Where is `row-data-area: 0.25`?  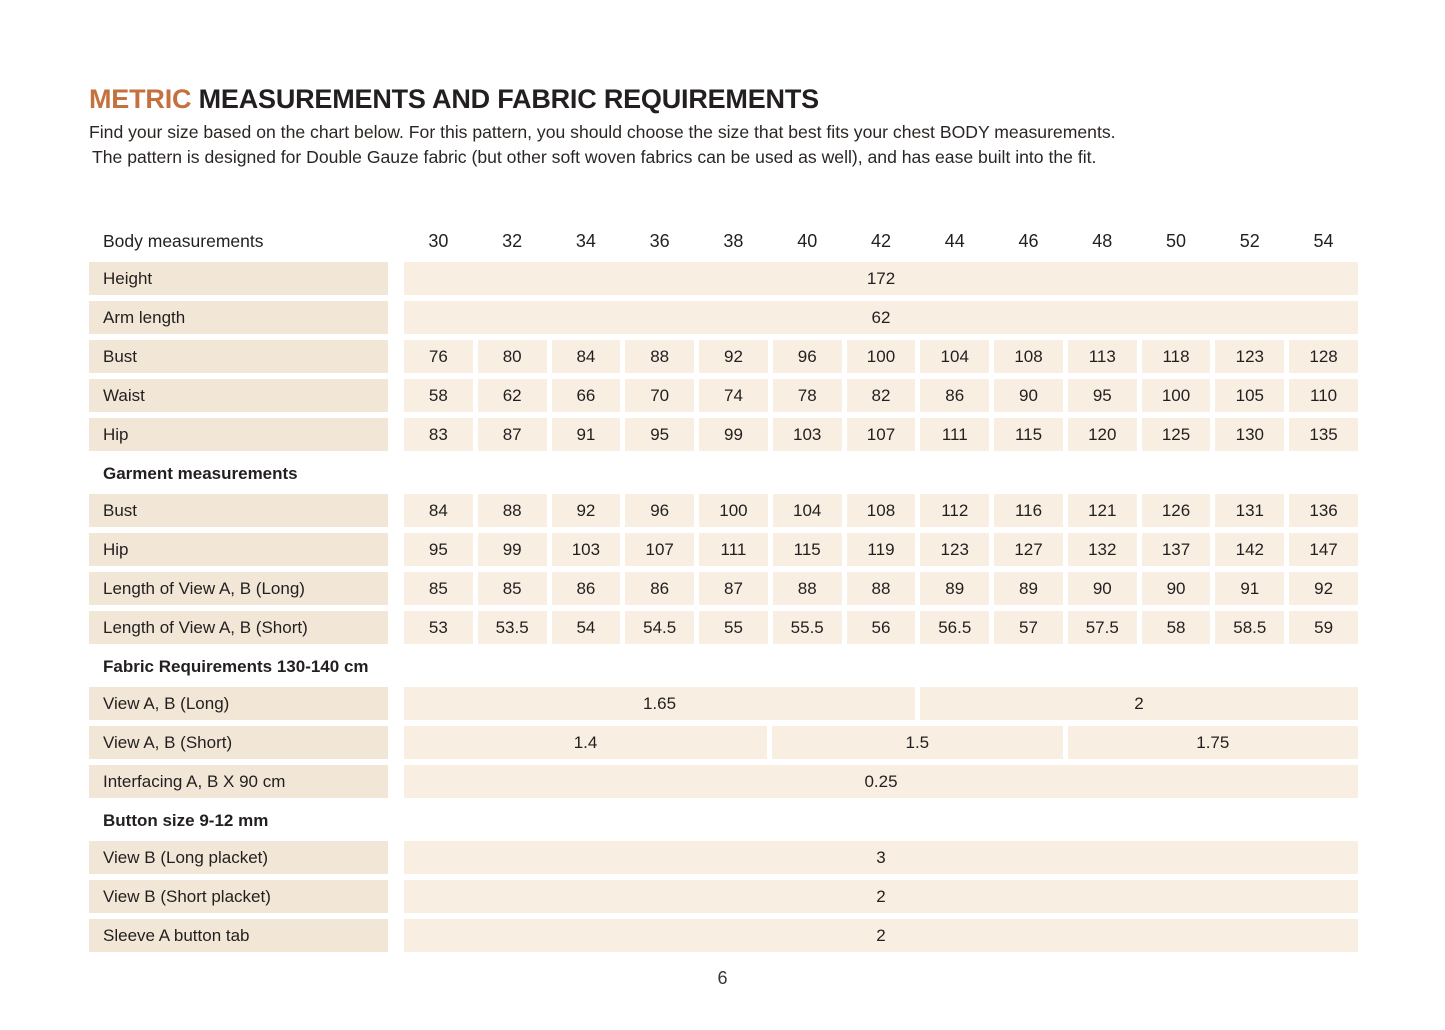
row-data-area: 0.25 is located at coordinates (881, 781).